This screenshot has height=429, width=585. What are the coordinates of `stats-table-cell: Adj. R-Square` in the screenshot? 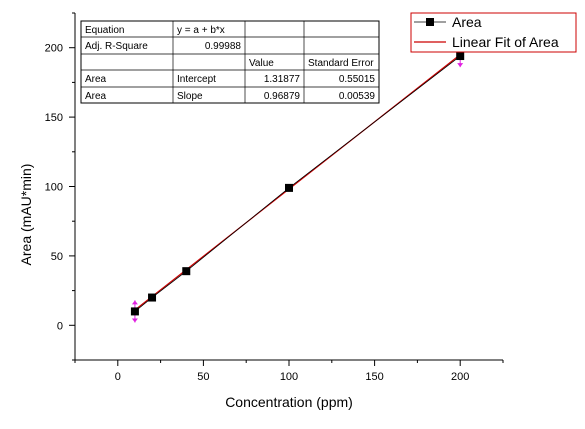 It's located at (116, 46).